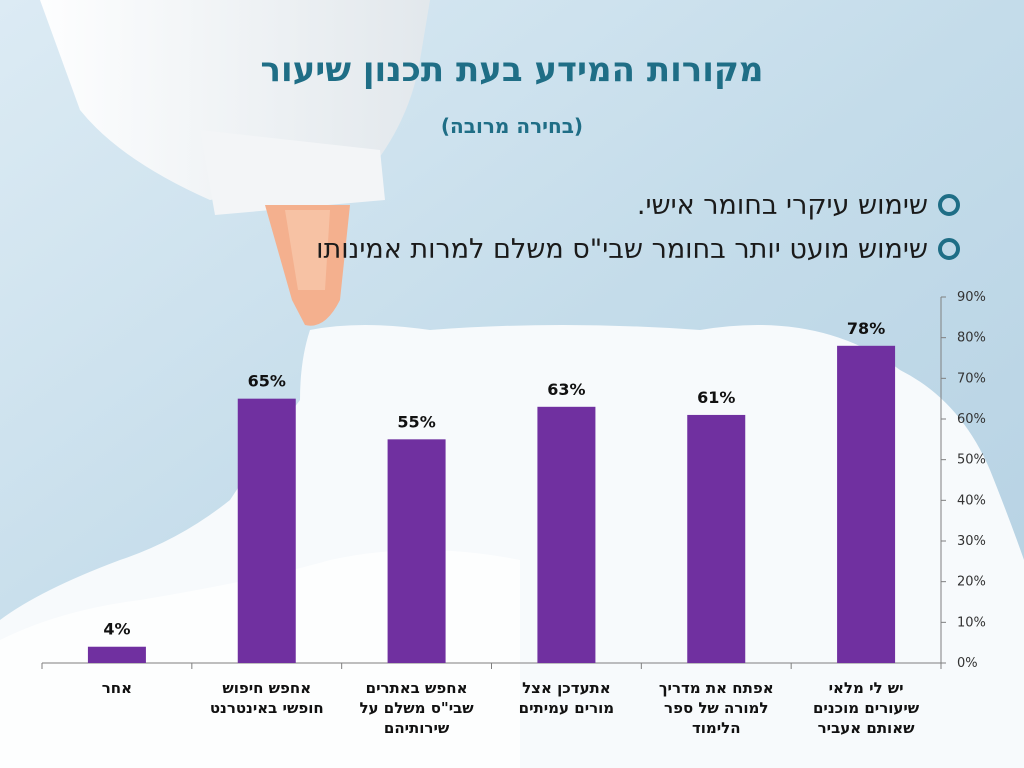 This screenshot has width=1024, height=768. I want to click on bullet-text: שימוש עיקרי בחומר אישי., so click(782, 205).